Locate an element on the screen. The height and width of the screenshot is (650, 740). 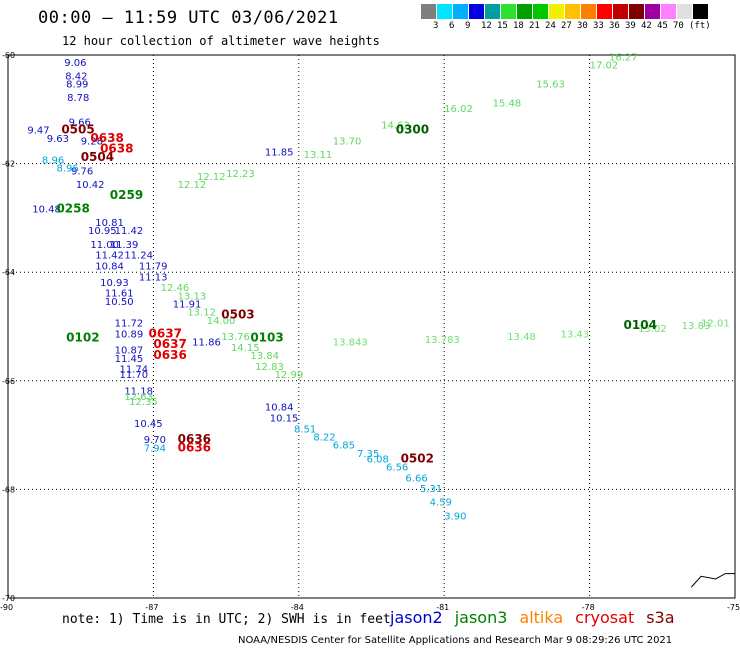
pass-time-label: 0259 is located at coordinates (126, 195).